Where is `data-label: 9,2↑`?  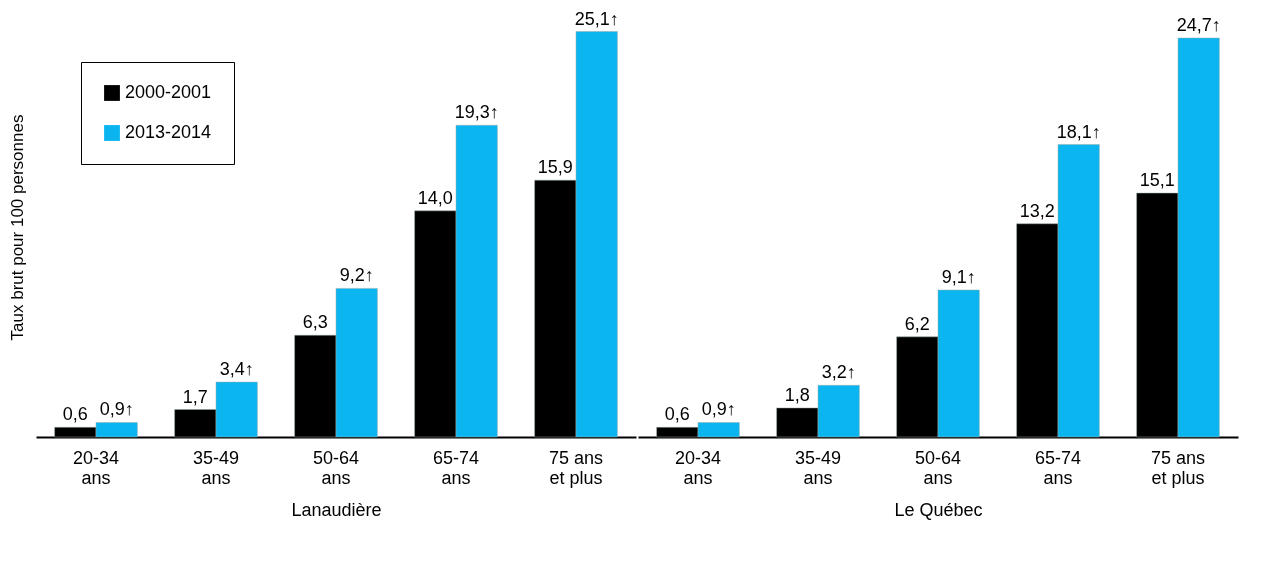 data-label: 9,2↑ is located at coordinates (356, 275).